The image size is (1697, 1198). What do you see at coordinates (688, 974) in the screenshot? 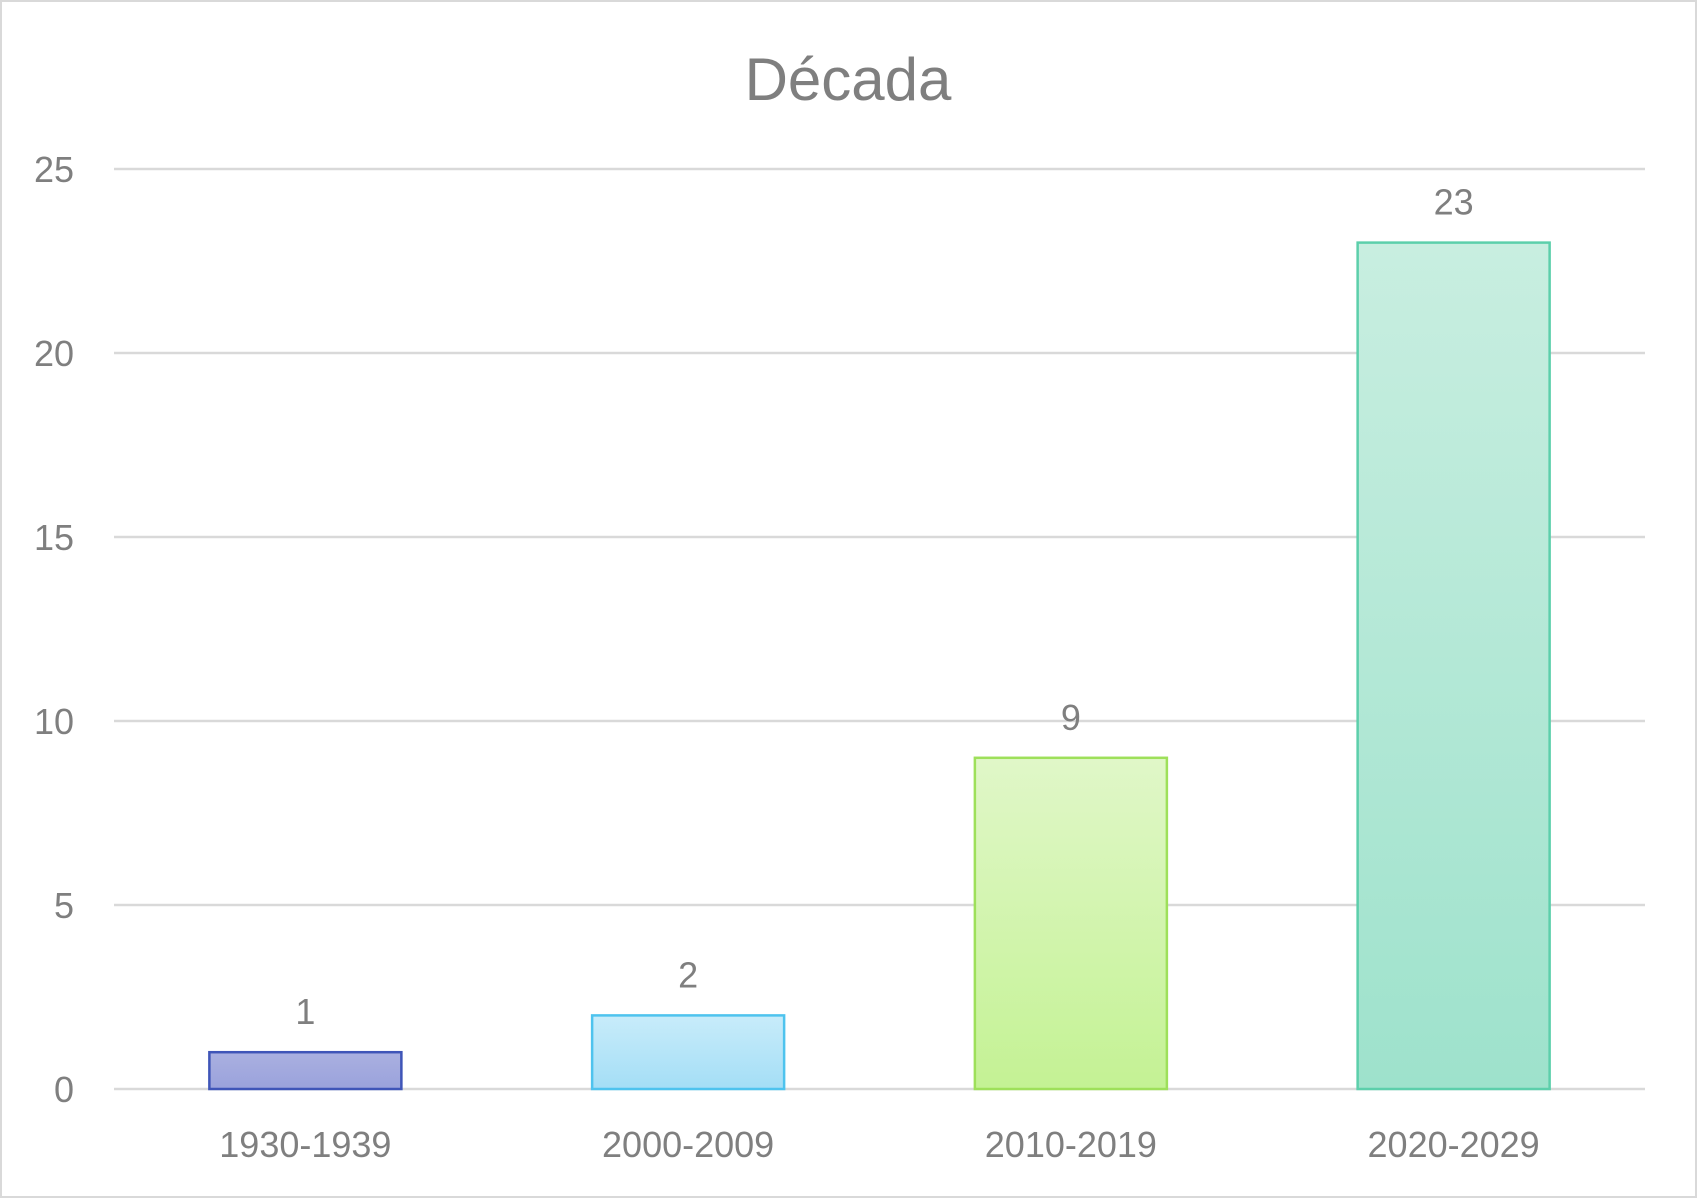
I see `data-label: 2` at bounding box center [688, 974].